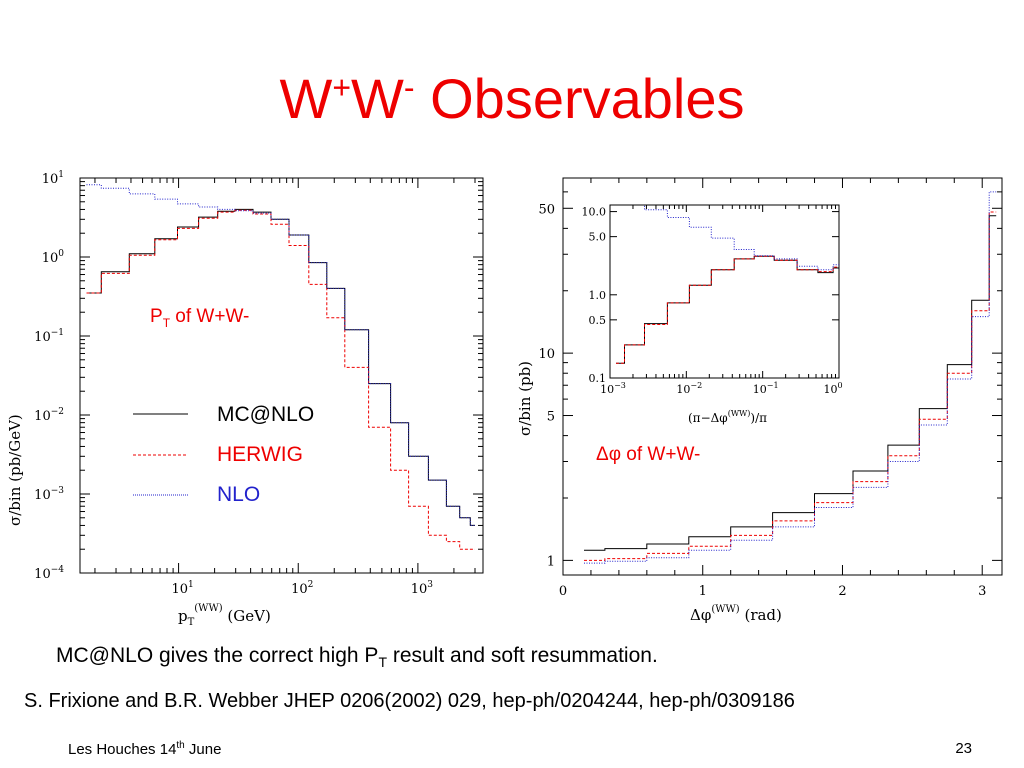  What do you see at coordinates (49, 494) in the screenshot?
I see `left-y-tick-label: 10⁻³` at bounding box center [49, 494].